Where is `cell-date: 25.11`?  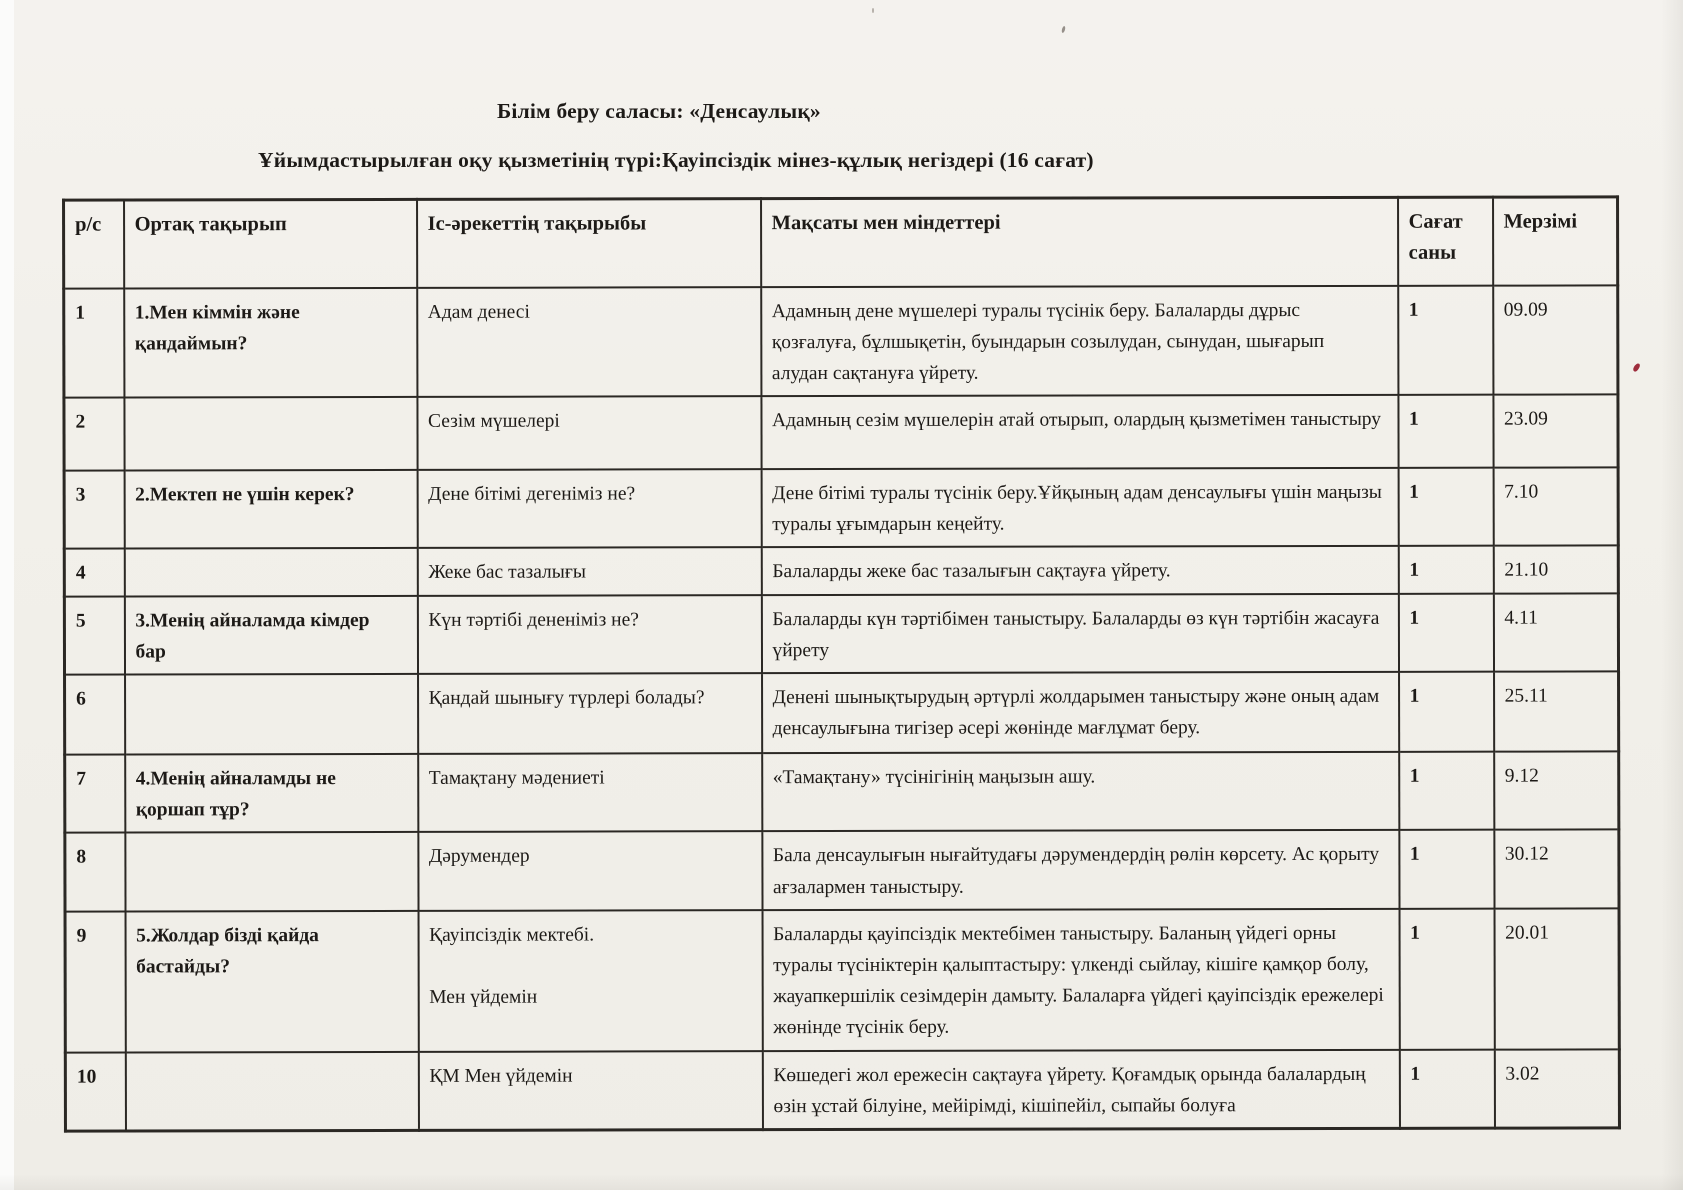
cell-date: 25.11 is located at coordinates (1556, 711).